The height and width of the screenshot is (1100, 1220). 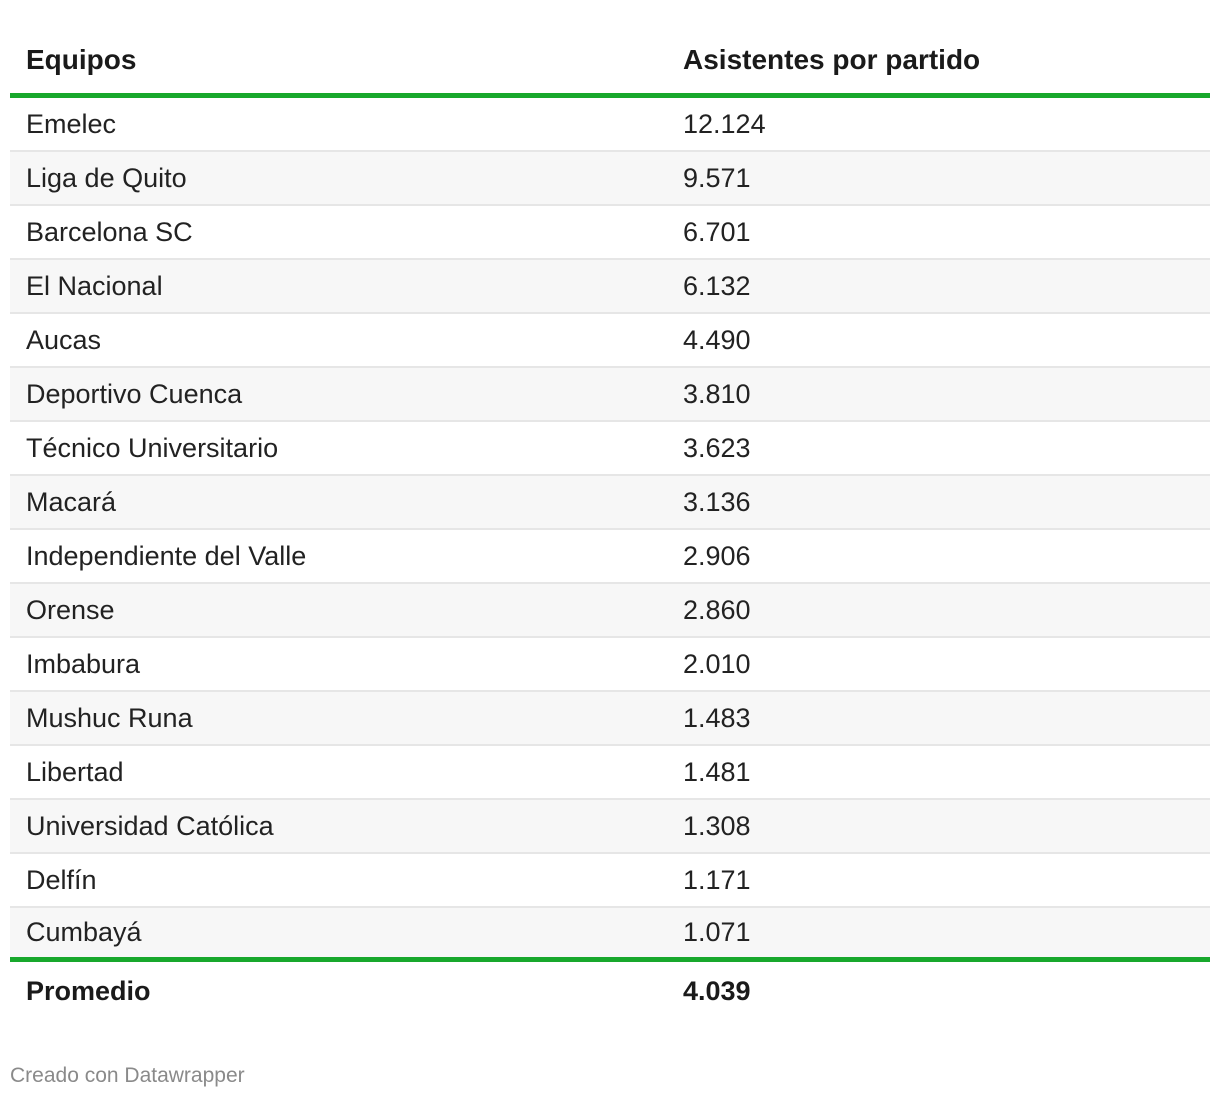 What do you see at coordinates (610, 287) in the screenshot?
I see `table-row: El Nacional 6.132` at bounding box center [610, 287].